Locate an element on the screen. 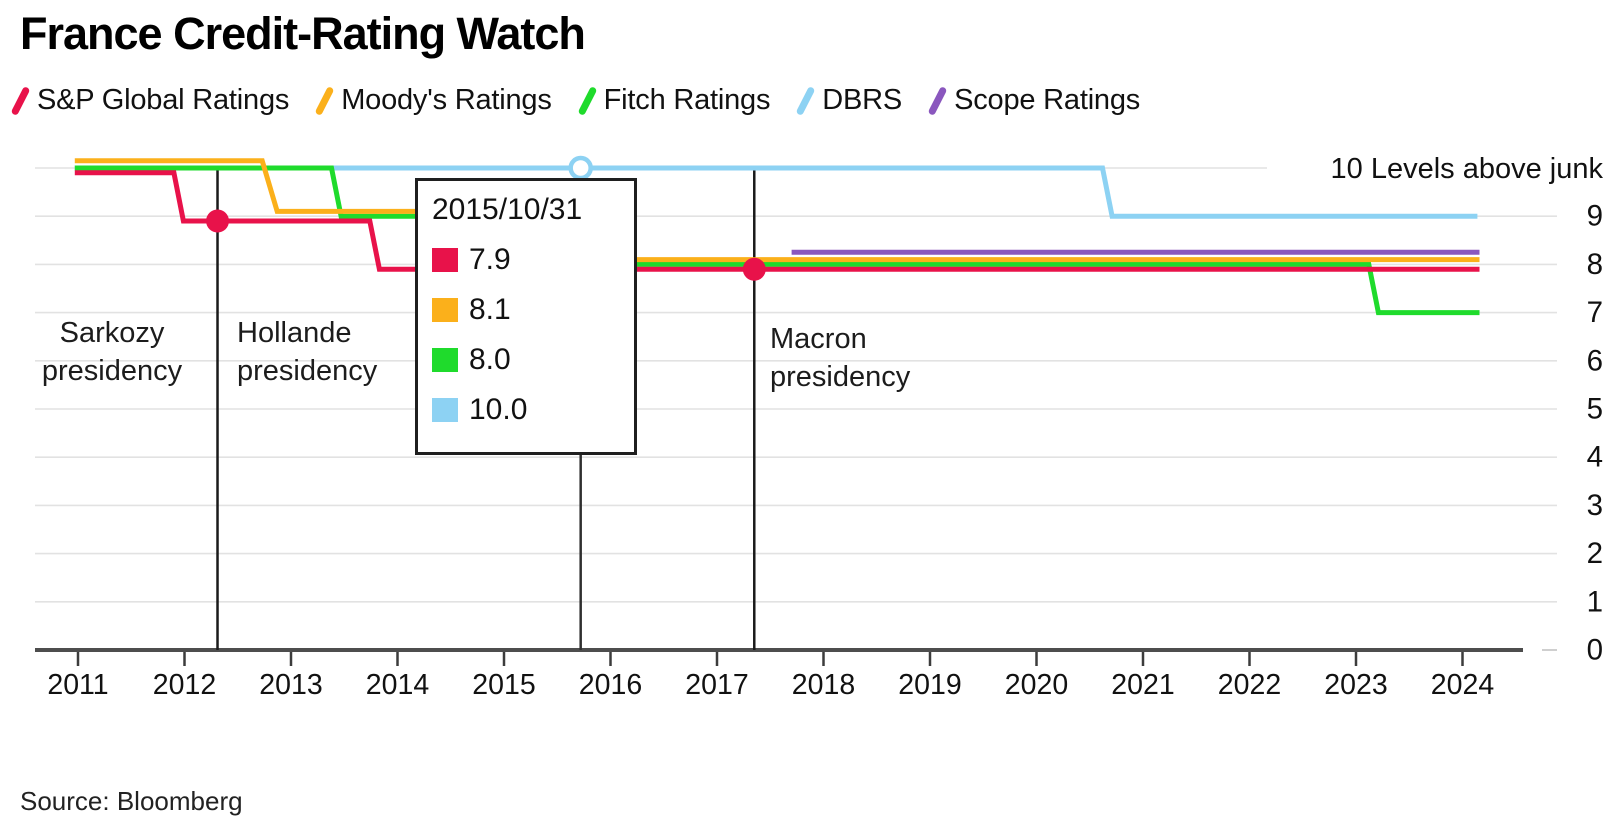 This screenshot has width=1619, height=834. x-tick-label-2013: 2013 is located at coordinates (290, 685).